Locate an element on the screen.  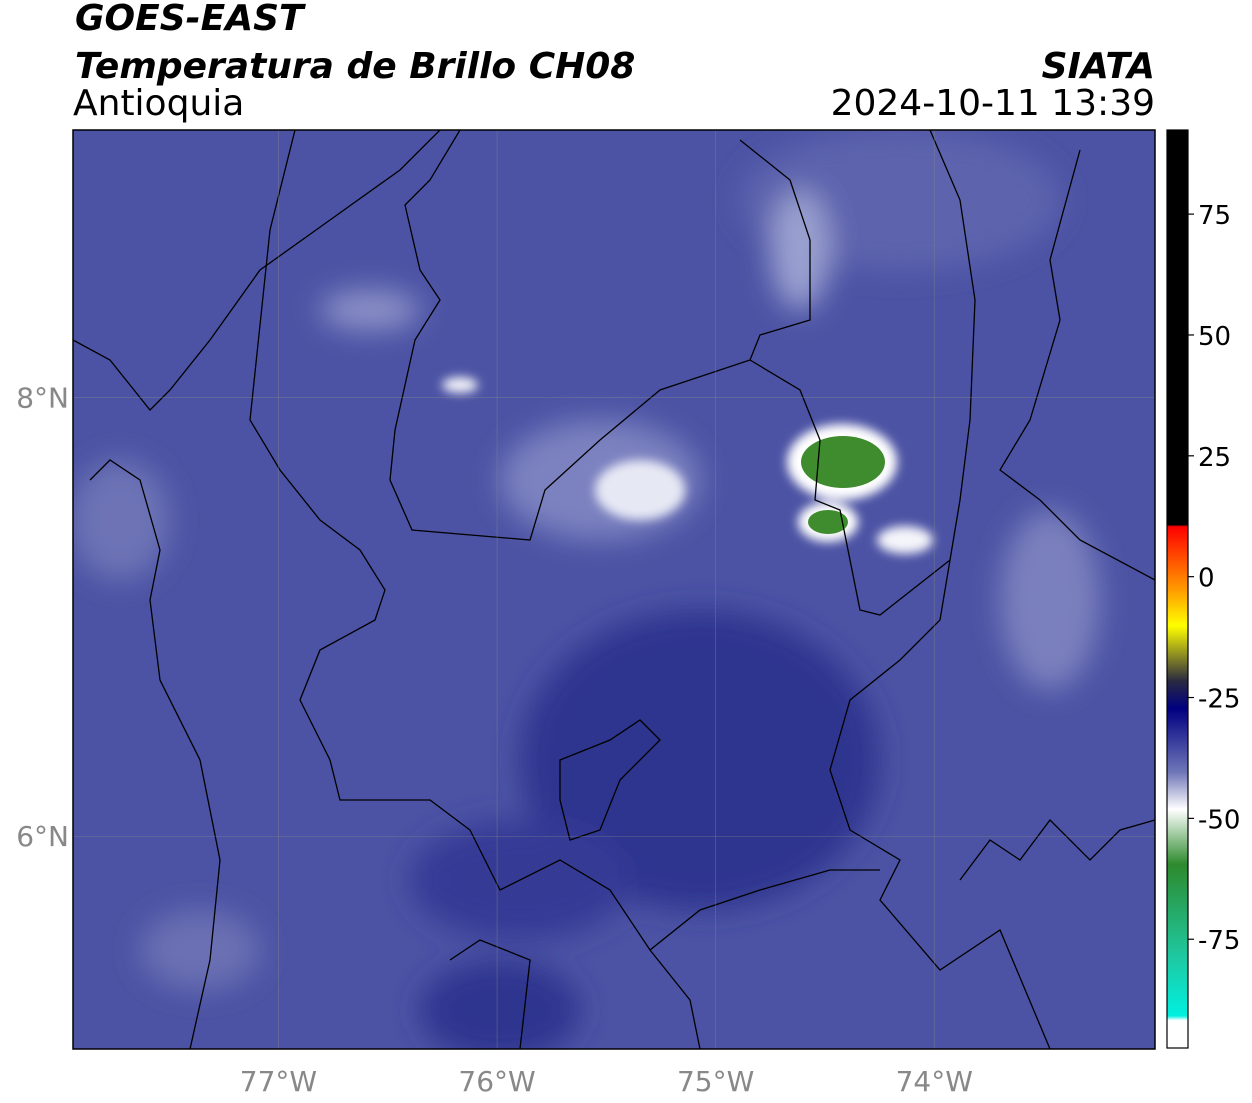
y-tick-label: 6°N is located at coordinates (42, 836).